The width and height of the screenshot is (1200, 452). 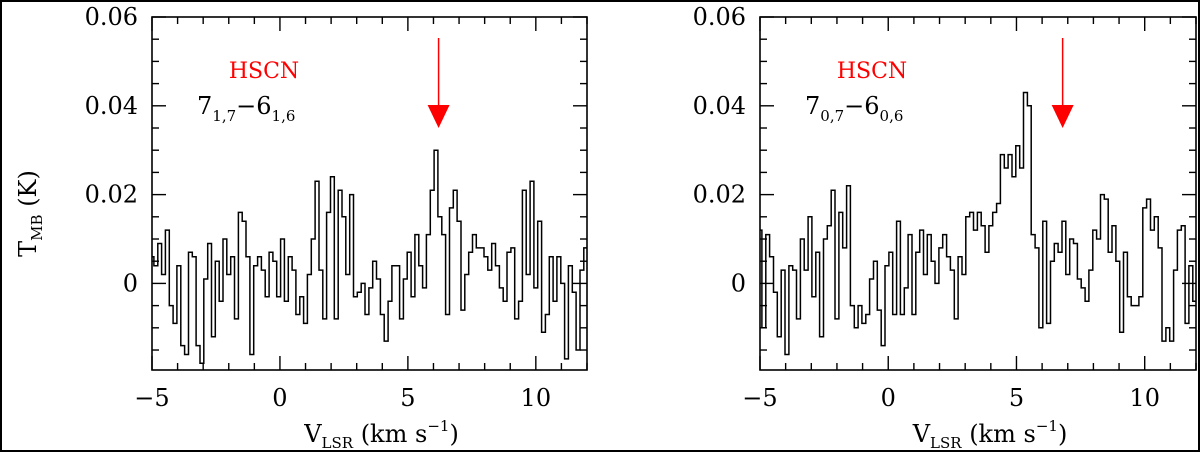 What do you see at coordinates (854, 108) in the screenshot?
I see `transition-label: 70,7−60,6` at bounding box center [854, 108].